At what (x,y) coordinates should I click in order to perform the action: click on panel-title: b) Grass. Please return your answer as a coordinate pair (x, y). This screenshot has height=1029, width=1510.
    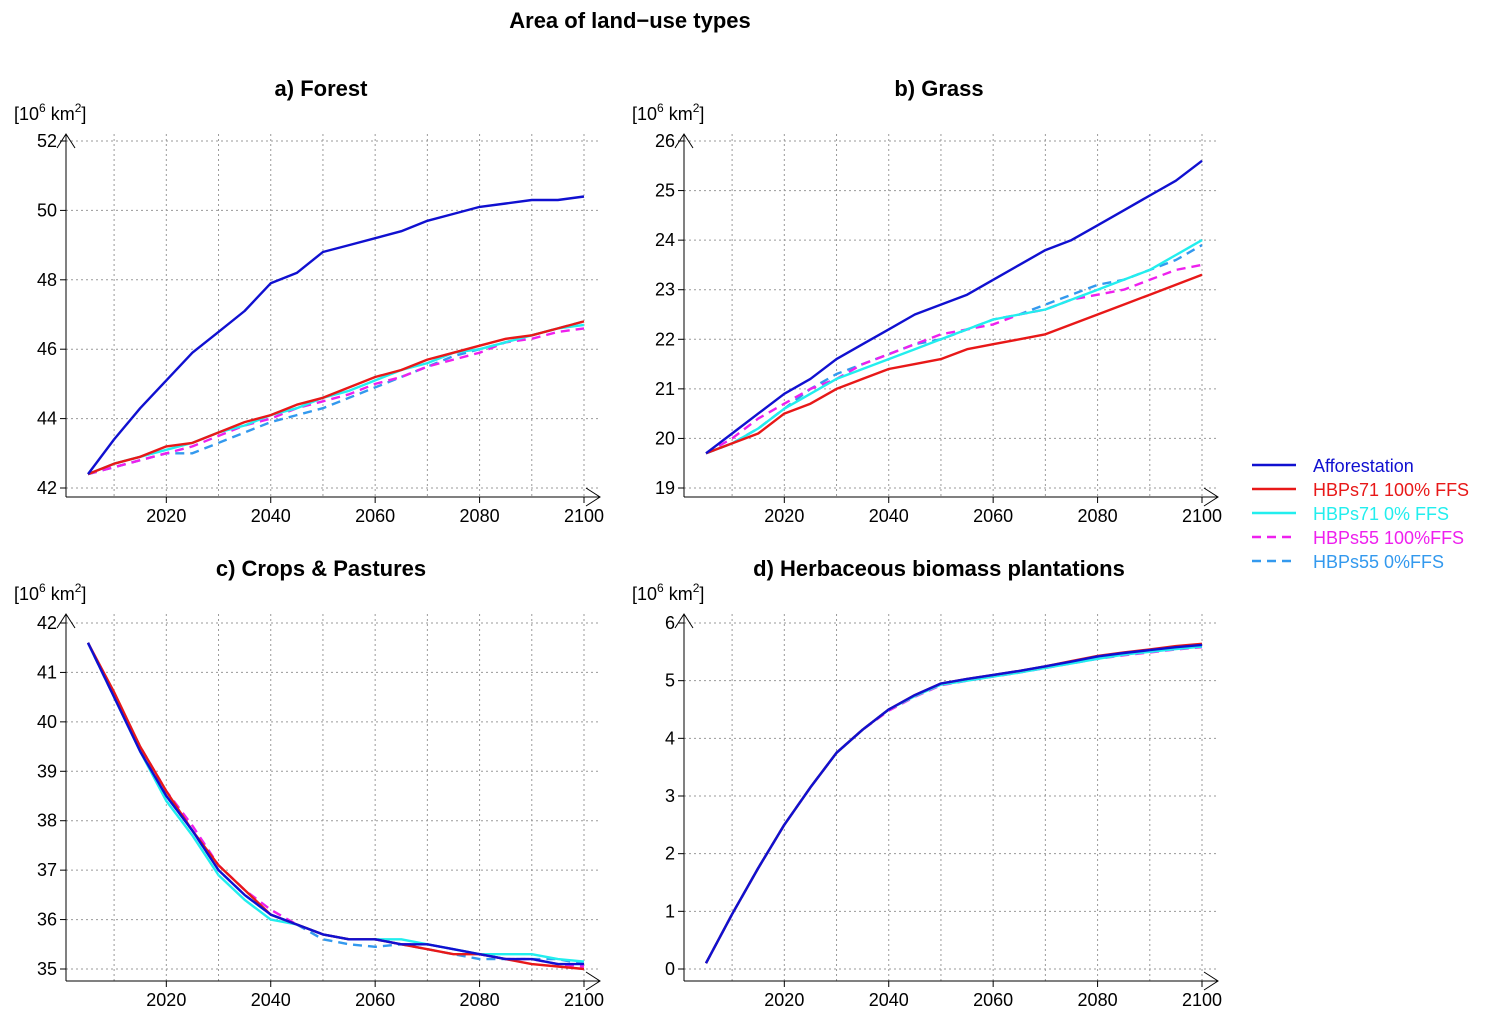
    Looking at the image, I should click on (938, 88).